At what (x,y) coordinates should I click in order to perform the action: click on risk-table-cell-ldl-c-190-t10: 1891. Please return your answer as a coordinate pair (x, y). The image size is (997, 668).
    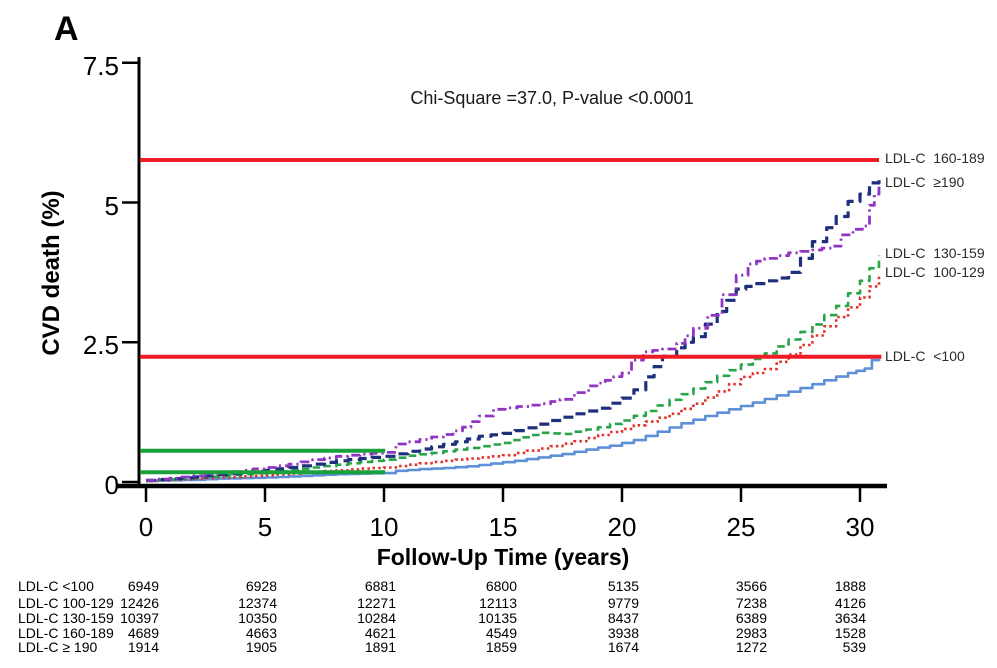
    Looking at the image, I should click on (380, 647).